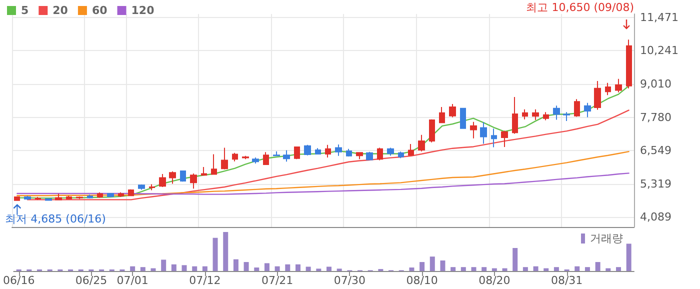 The image size is (700, 289). What do you see at coordinates (91, 280) in the screenshot?
I see `x-tick-label: 06/25` at bounding box center [91, 280].